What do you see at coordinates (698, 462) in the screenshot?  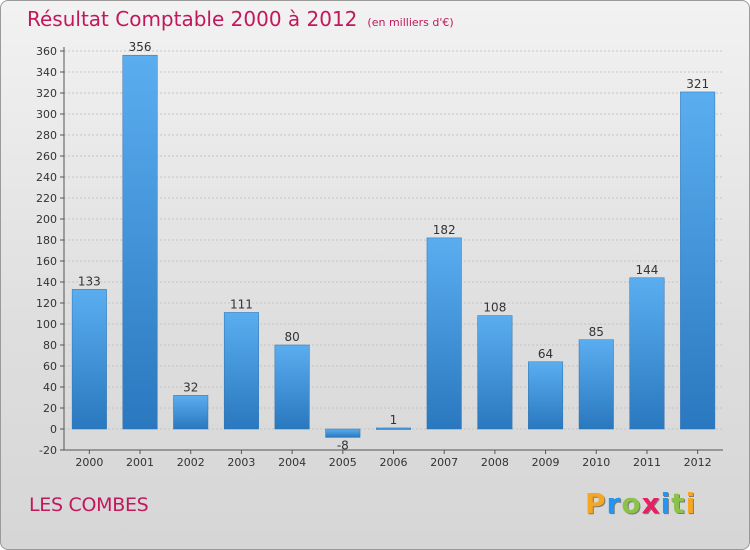 I see `x-tick-label: 2012` at bounding box center [698, 462].